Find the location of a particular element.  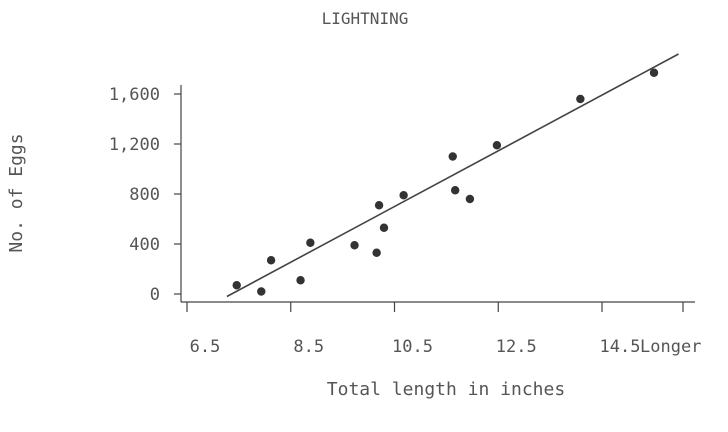

x-axis-label: Total length in inches is located at coordinates (446, 389).